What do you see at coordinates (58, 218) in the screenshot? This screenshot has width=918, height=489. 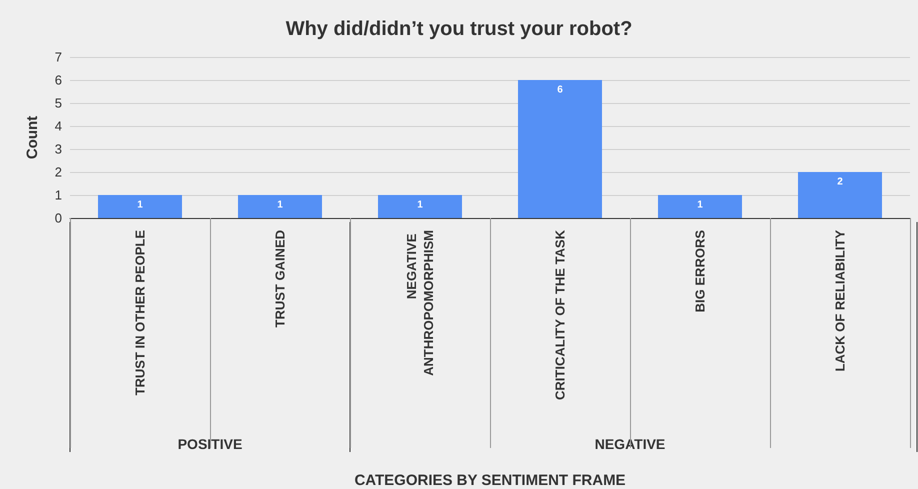 I see `y-tick-label: 0` at bounding box center [58, 218].